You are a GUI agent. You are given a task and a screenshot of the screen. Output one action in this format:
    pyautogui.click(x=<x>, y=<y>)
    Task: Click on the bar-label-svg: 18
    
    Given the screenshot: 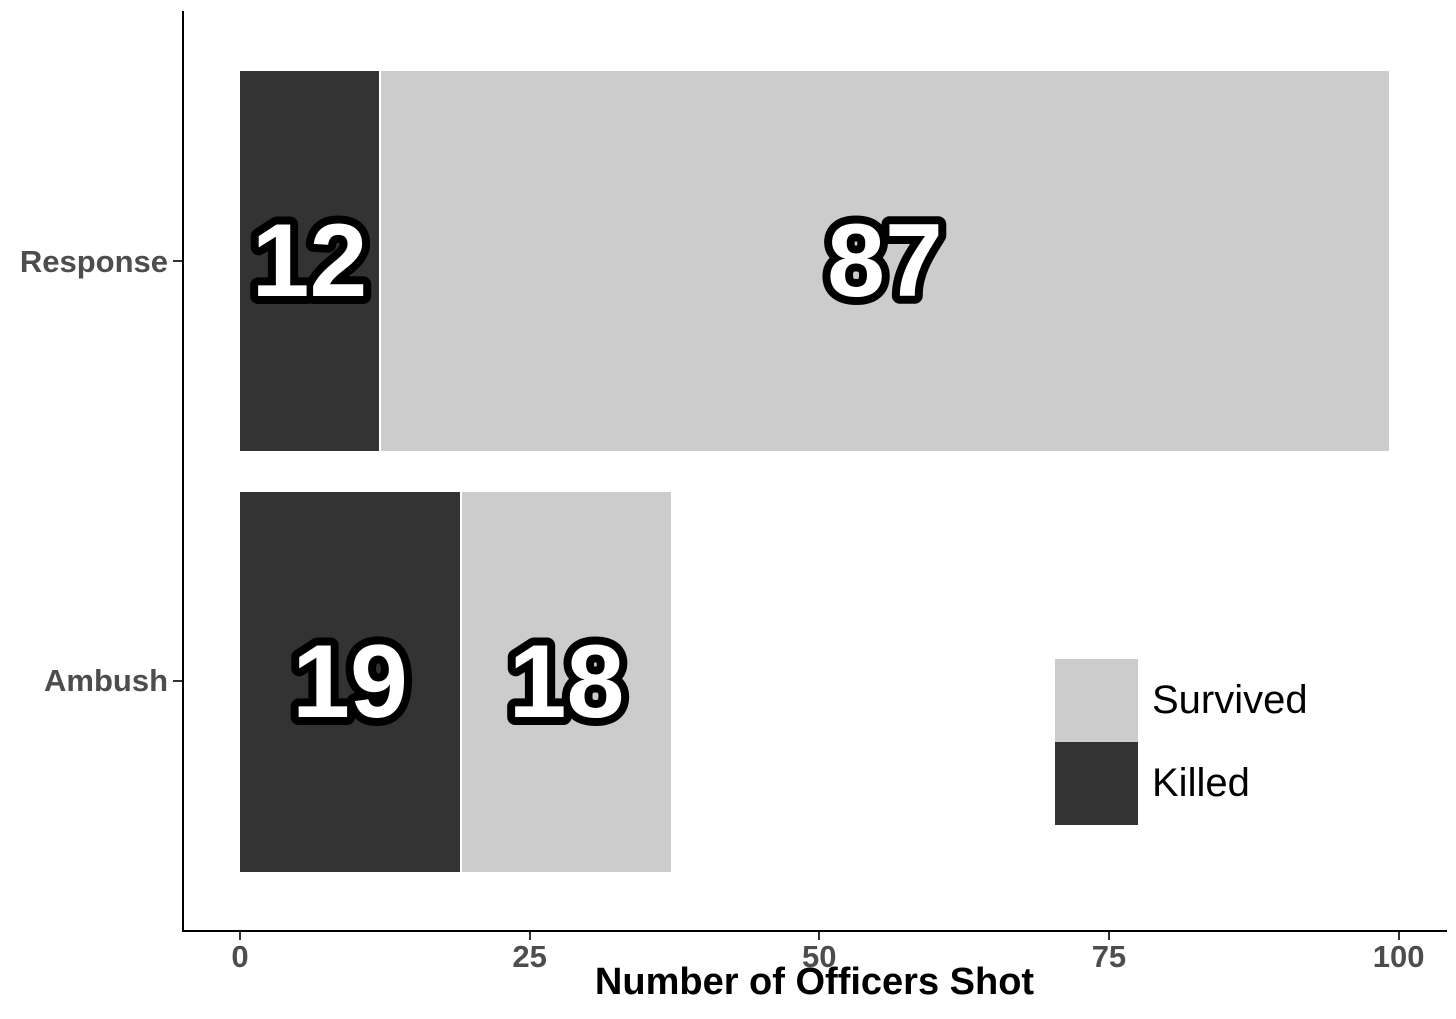 What is the action you would take?
    pyautogui.click(x=567, y=682)
    